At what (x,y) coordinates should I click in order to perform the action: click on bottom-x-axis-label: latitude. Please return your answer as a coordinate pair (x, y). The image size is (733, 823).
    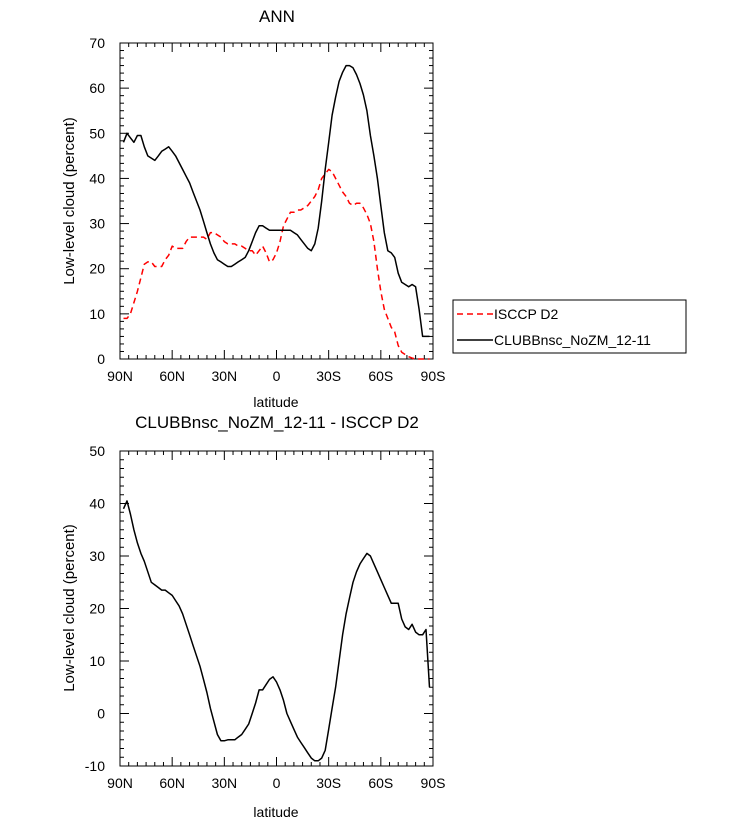
    Looking at the image, I should click on (275, 812).